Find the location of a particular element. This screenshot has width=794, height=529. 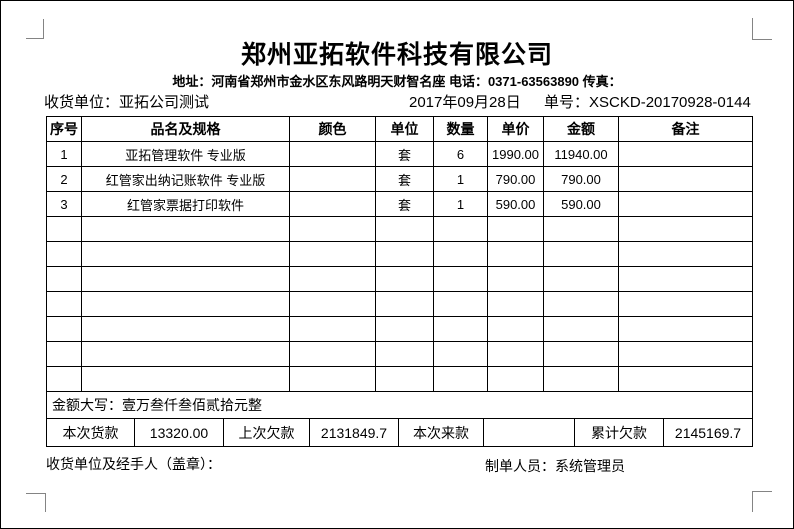

amount-in-words-row: 金额大写：壹万叁仟叁佰贰拾元整 is located at coordinates (399, 405).